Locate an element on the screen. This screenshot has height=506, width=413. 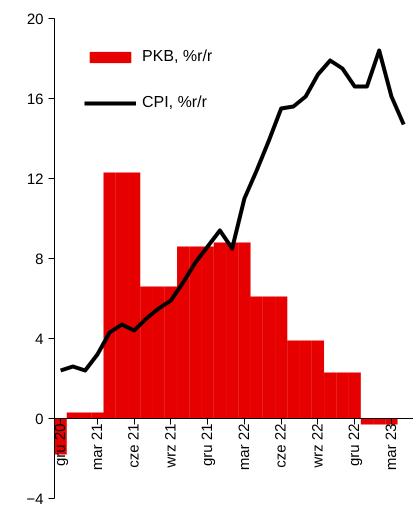
x-tick-label: cze 21 is located at coordinates (134, 445).